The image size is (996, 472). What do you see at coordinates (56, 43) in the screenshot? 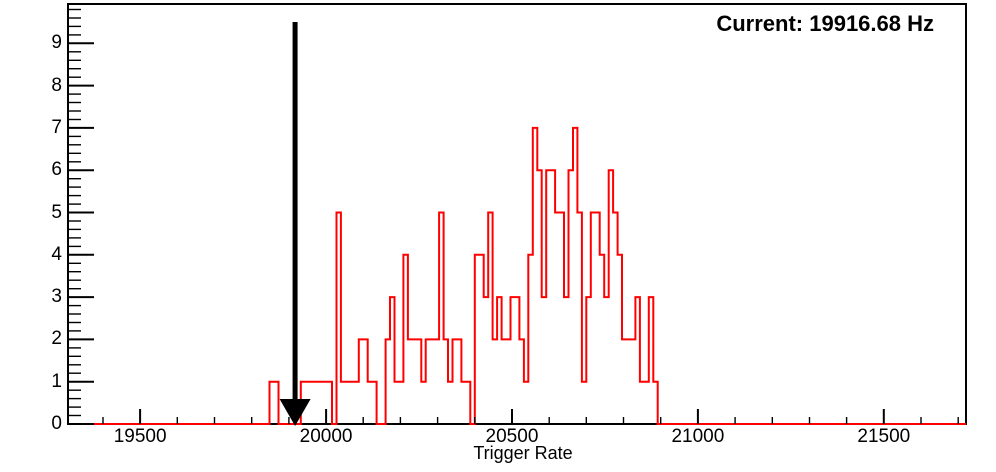
I see `y-axis-tick-label: 9` at bounding box center [56, 43].